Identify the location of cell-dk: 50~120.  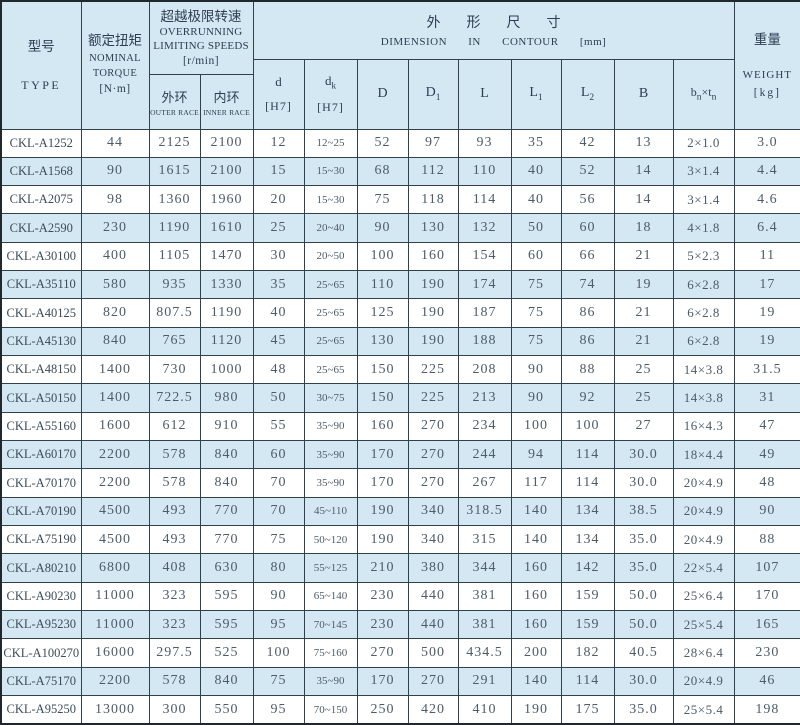
(330, 540).